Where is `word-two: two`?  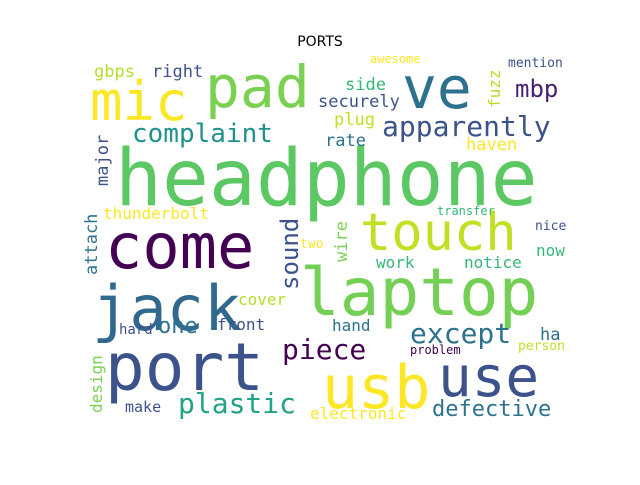 word-two: two is located at coordinates (311, 244).